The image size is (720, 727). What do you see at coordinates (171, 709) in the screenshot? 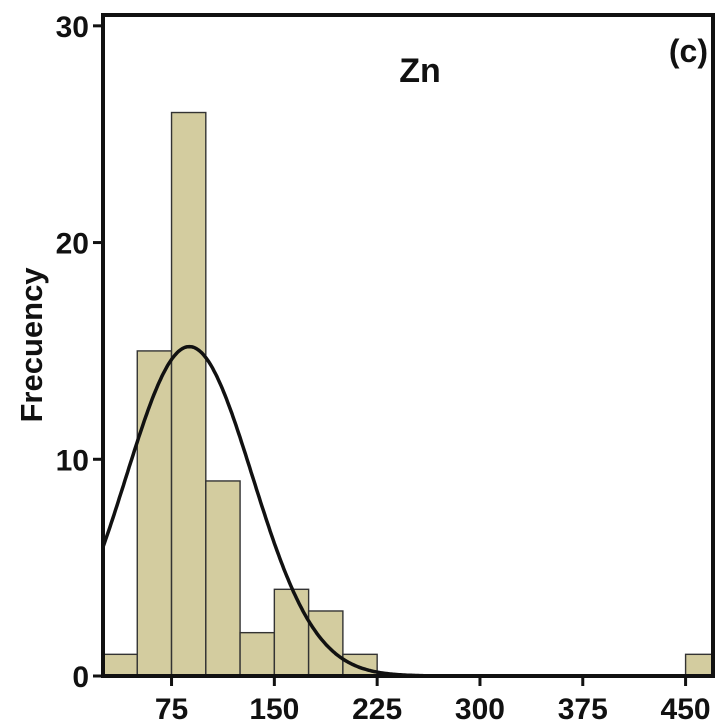
I see `x-tick-label: 75` at bounding box center [171, 709].